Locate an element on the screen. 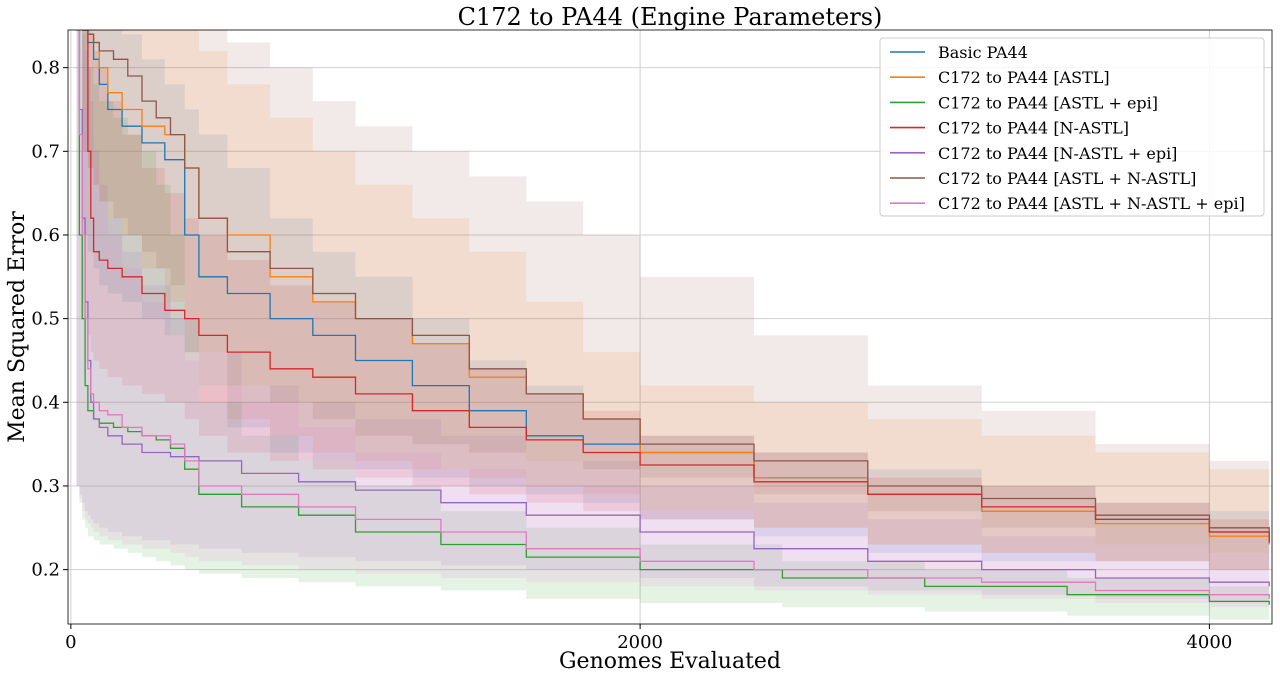 Image resolution: width=1280 pixels, height=680 pixels. y-tick-label: 0.6 is located at coordinates (45, 235).